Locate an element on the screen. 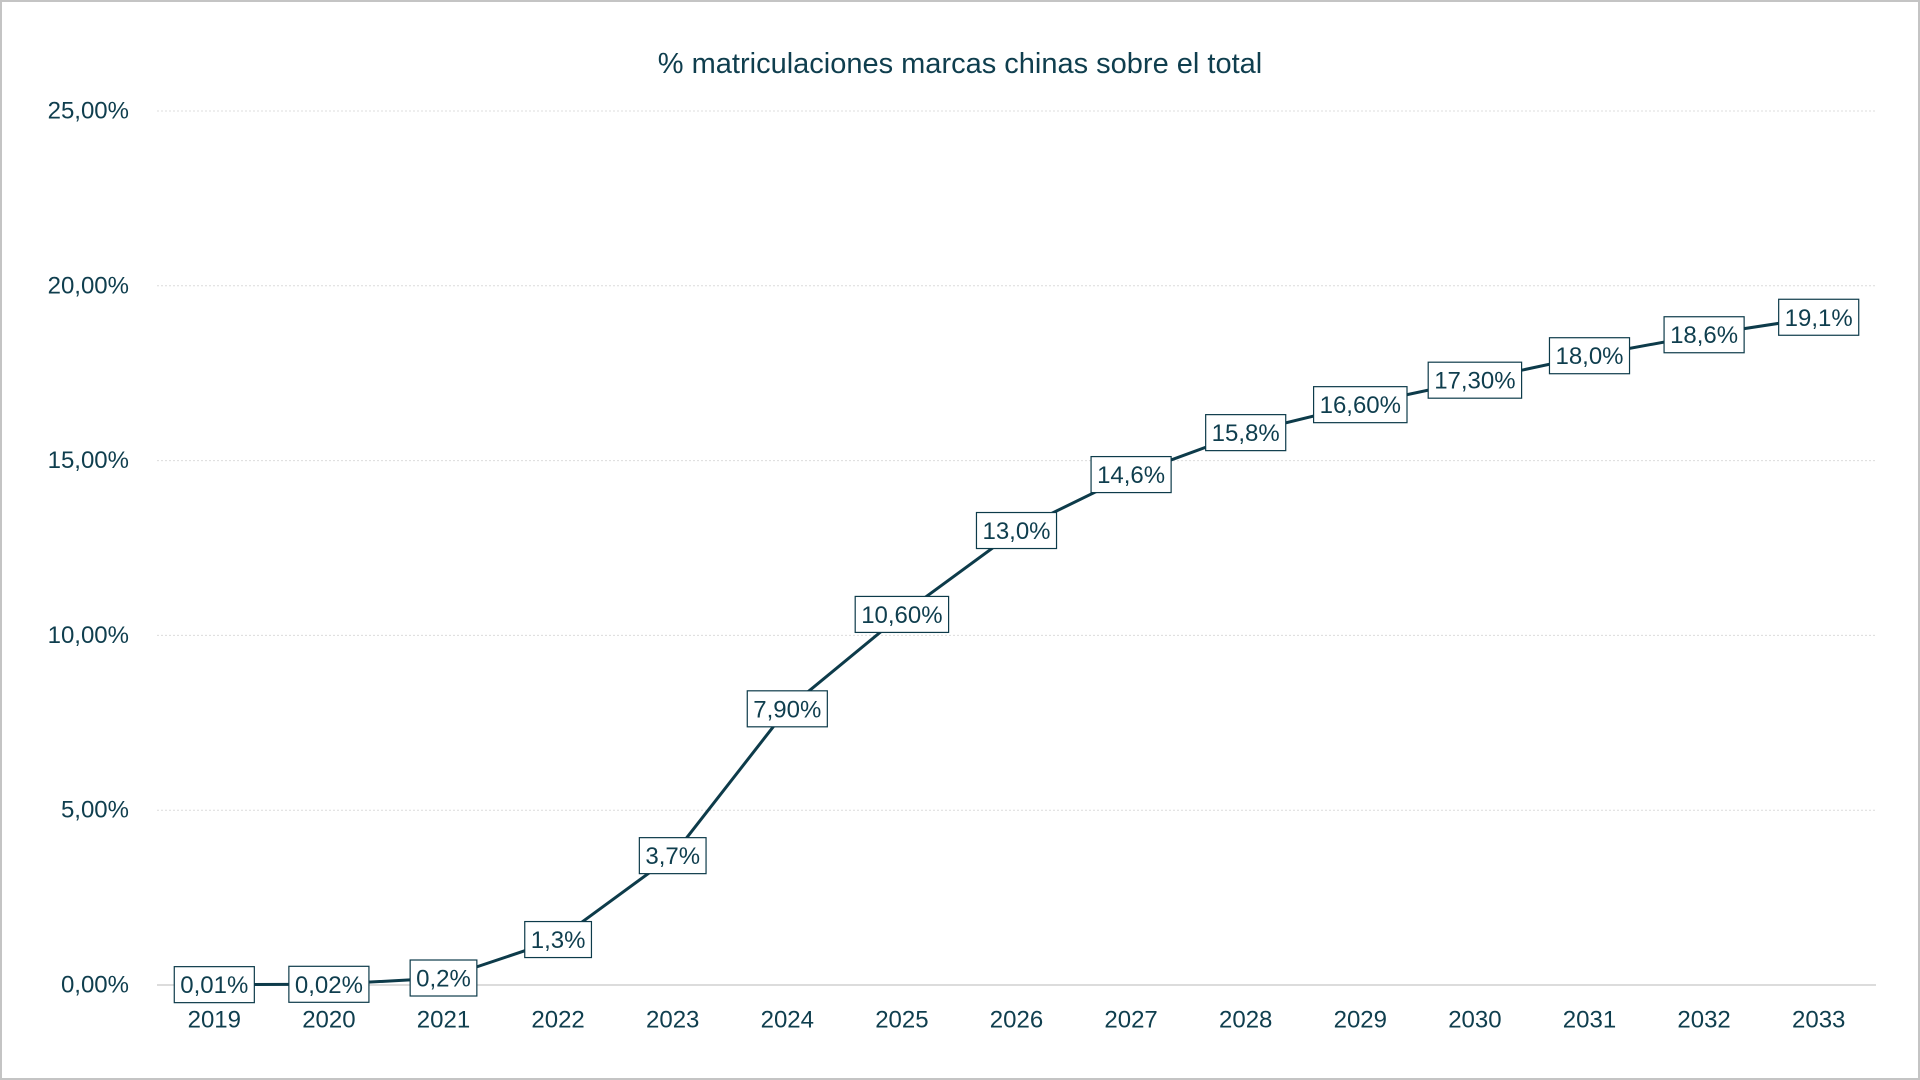  data-label-group: 7,90% is located at coordinates (787, 709).